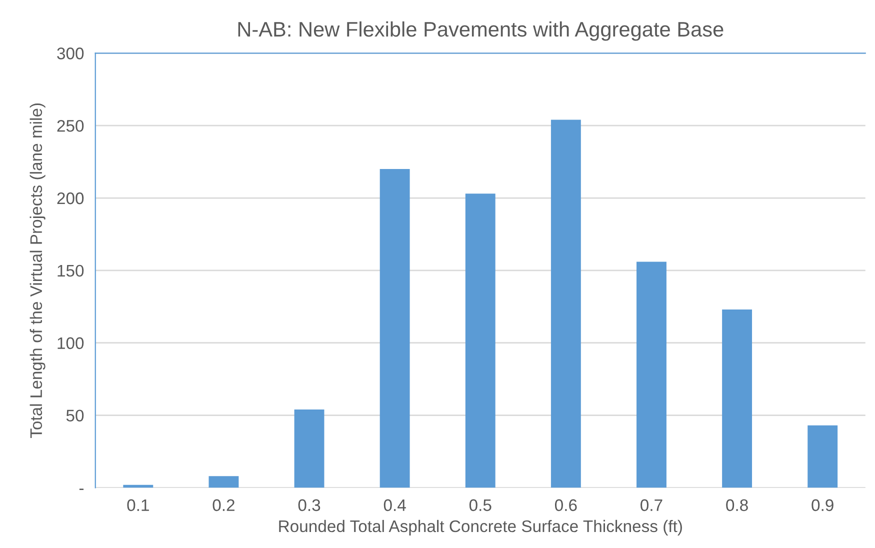 The image size is (875, 548). What do you see at coordinates (651, 505) in the screenshot?
I see `x-tick-label: 0.7` at bounding box center [651, 505].